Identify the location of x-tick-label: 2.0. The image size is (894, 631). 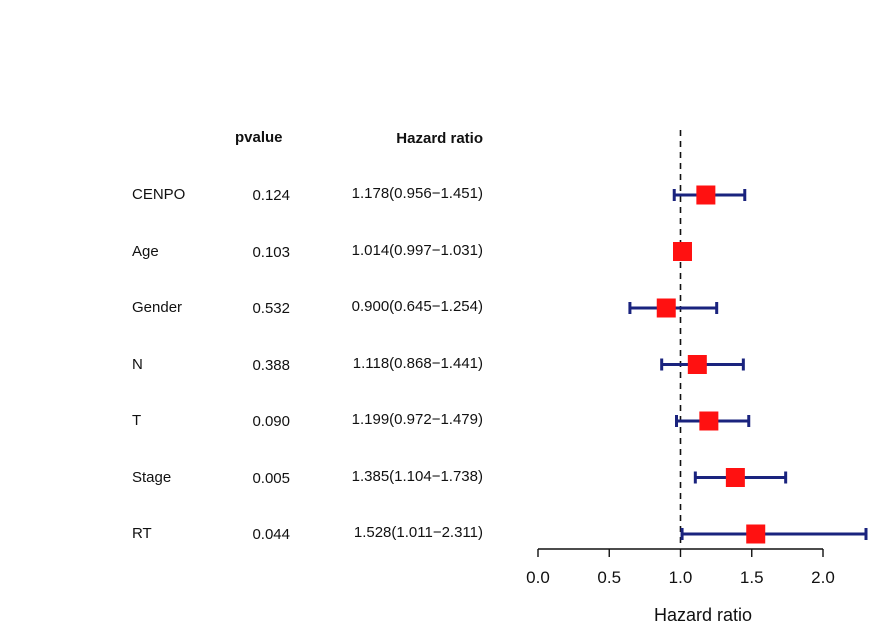
(823, 577).